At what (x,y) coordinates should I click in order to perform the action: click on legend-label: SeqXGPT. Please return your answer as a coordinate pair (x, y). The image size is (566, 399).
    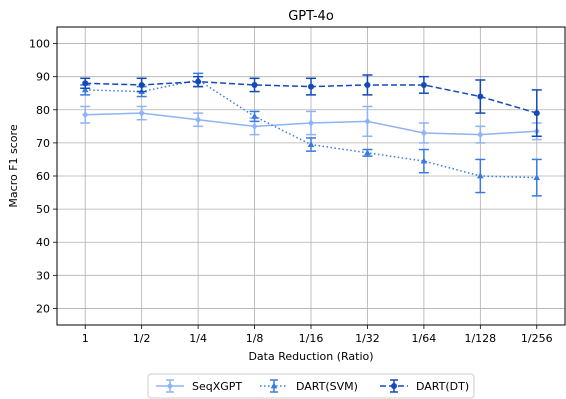
    Looking at the image, I should click on (217, 386).